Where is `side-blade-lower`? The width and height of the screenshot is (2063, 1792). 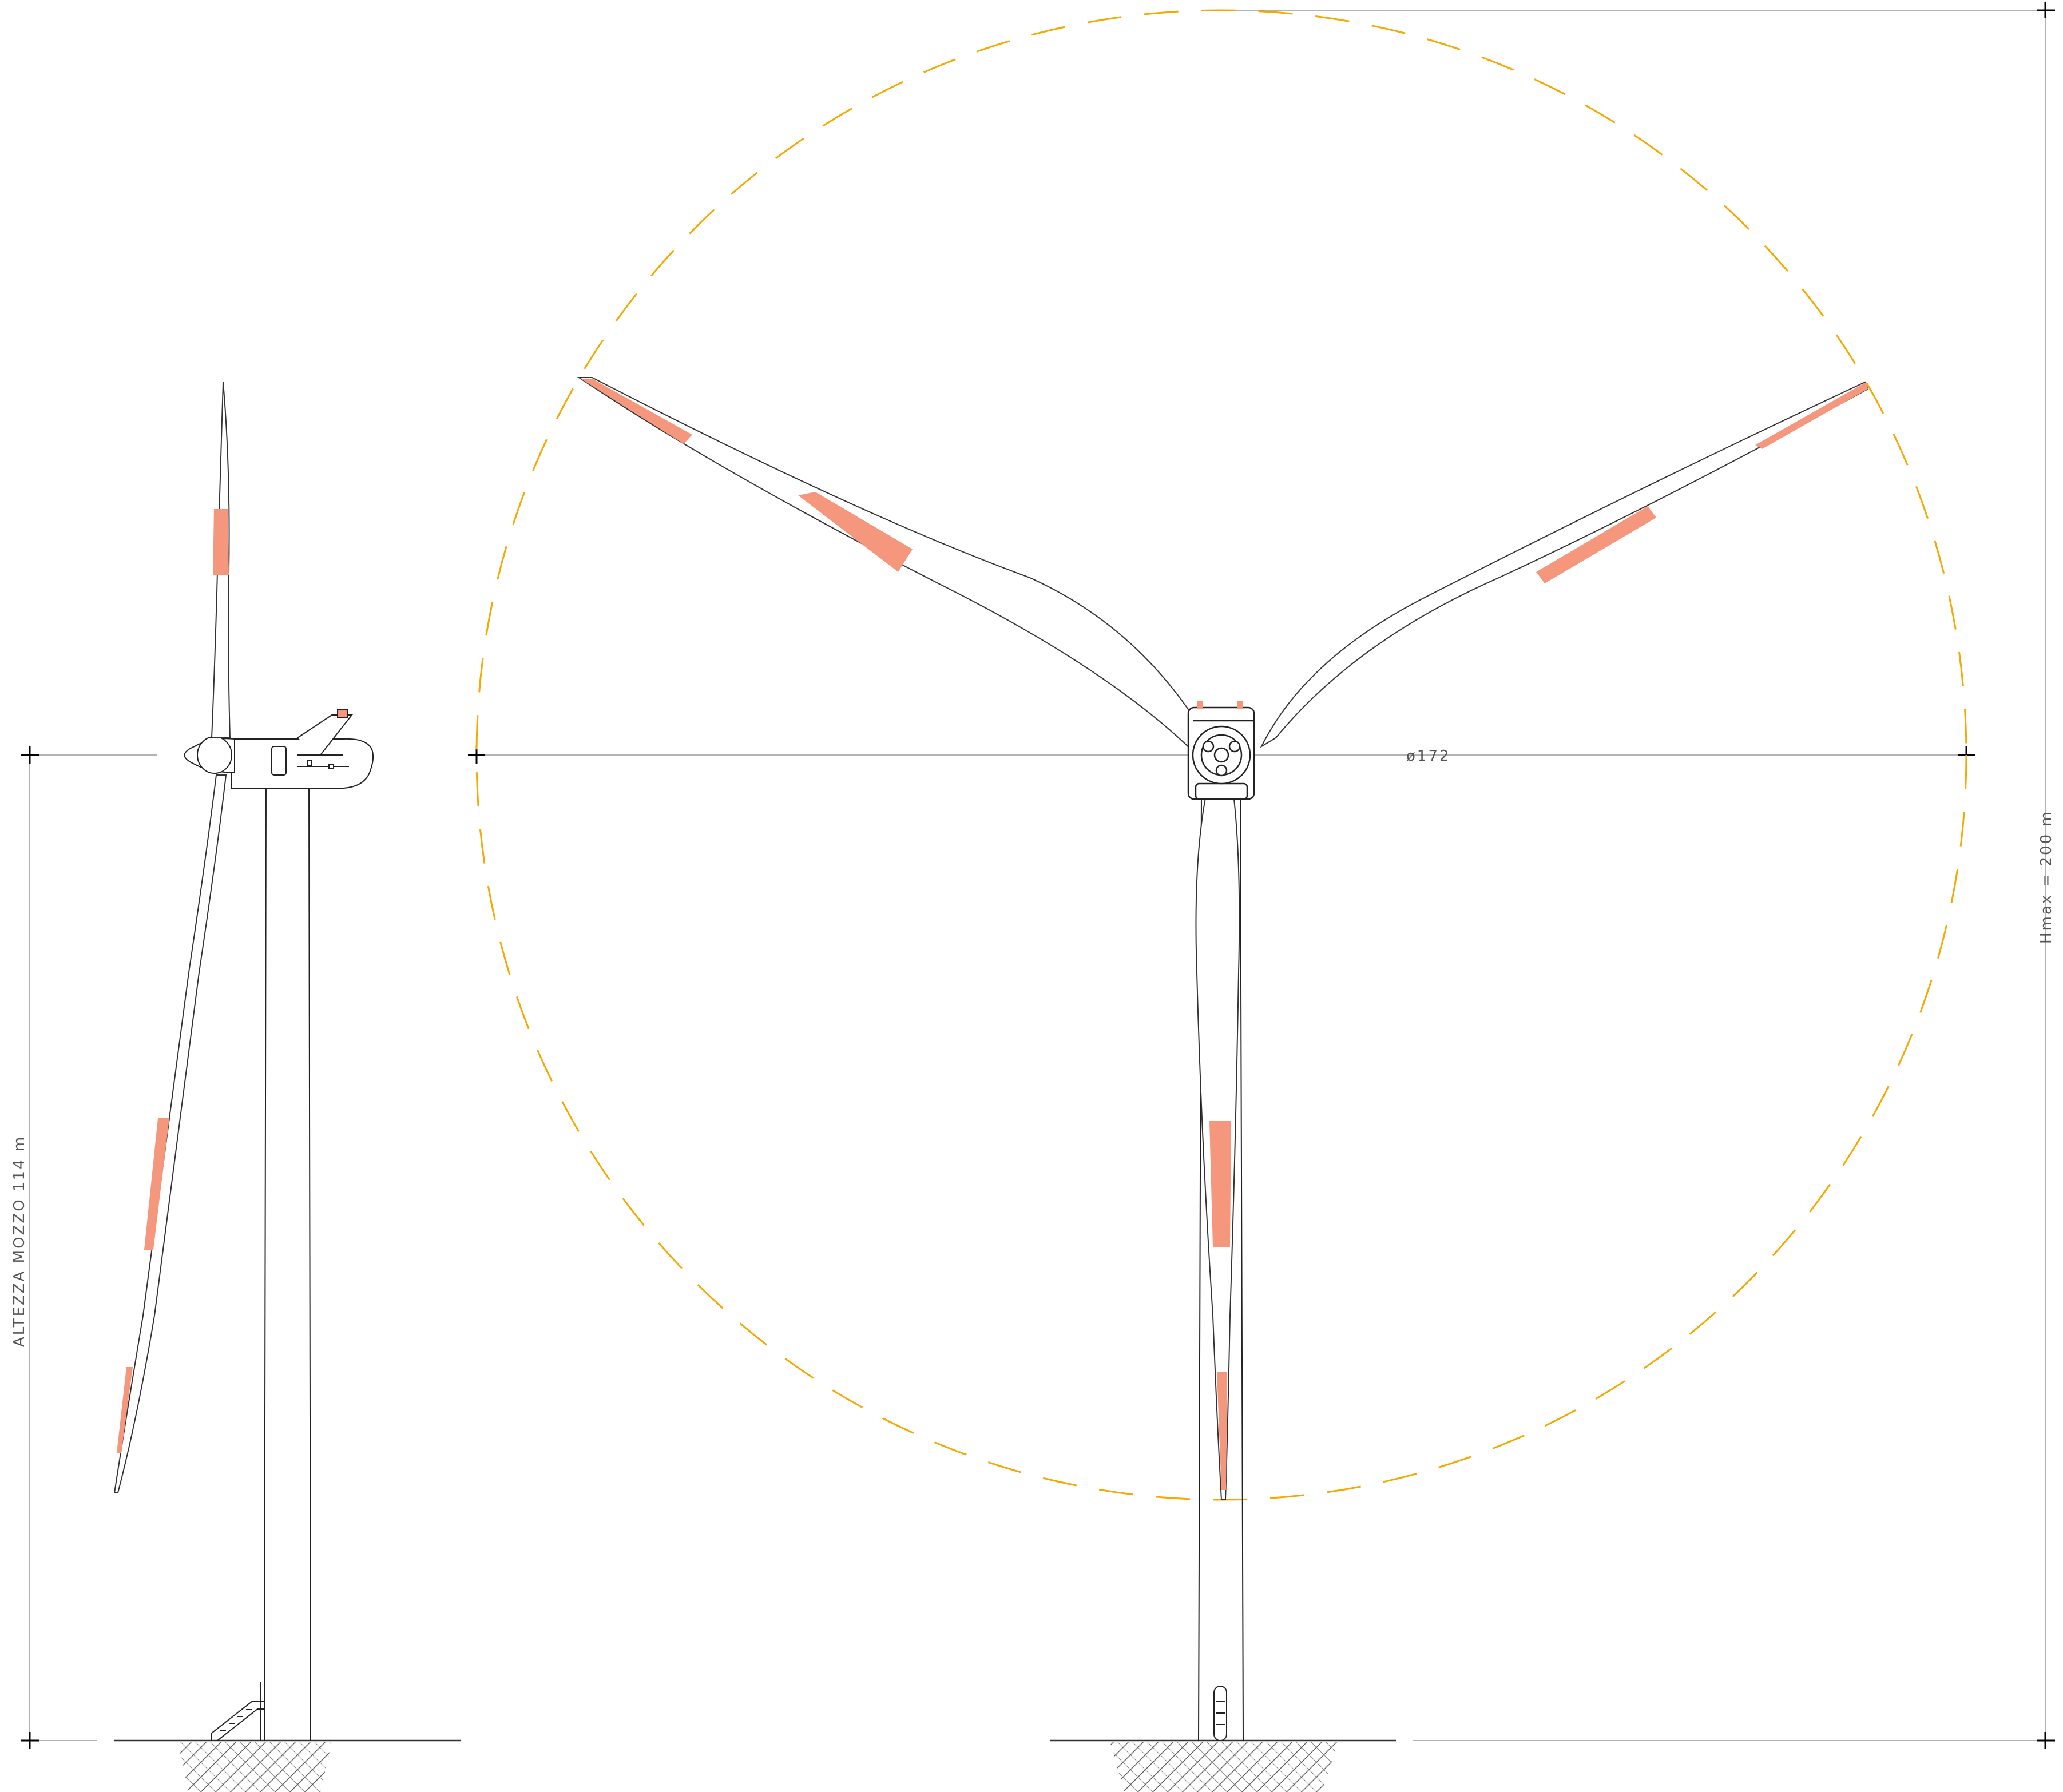
side-blade-lower is located at coordinates (170, 1133).